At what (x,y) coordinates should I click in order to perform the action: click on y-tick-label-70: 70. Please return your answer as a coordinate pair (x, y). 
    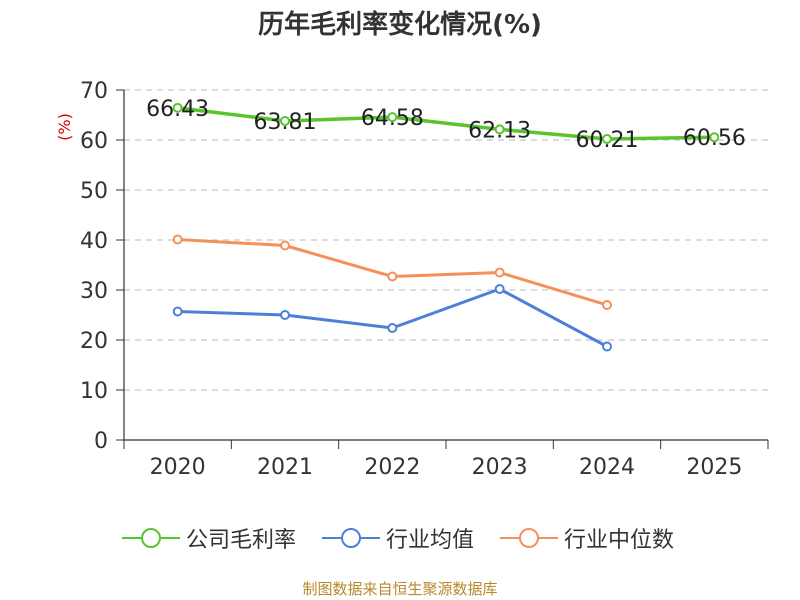
    Looking at the image, I should click on (94, 91).